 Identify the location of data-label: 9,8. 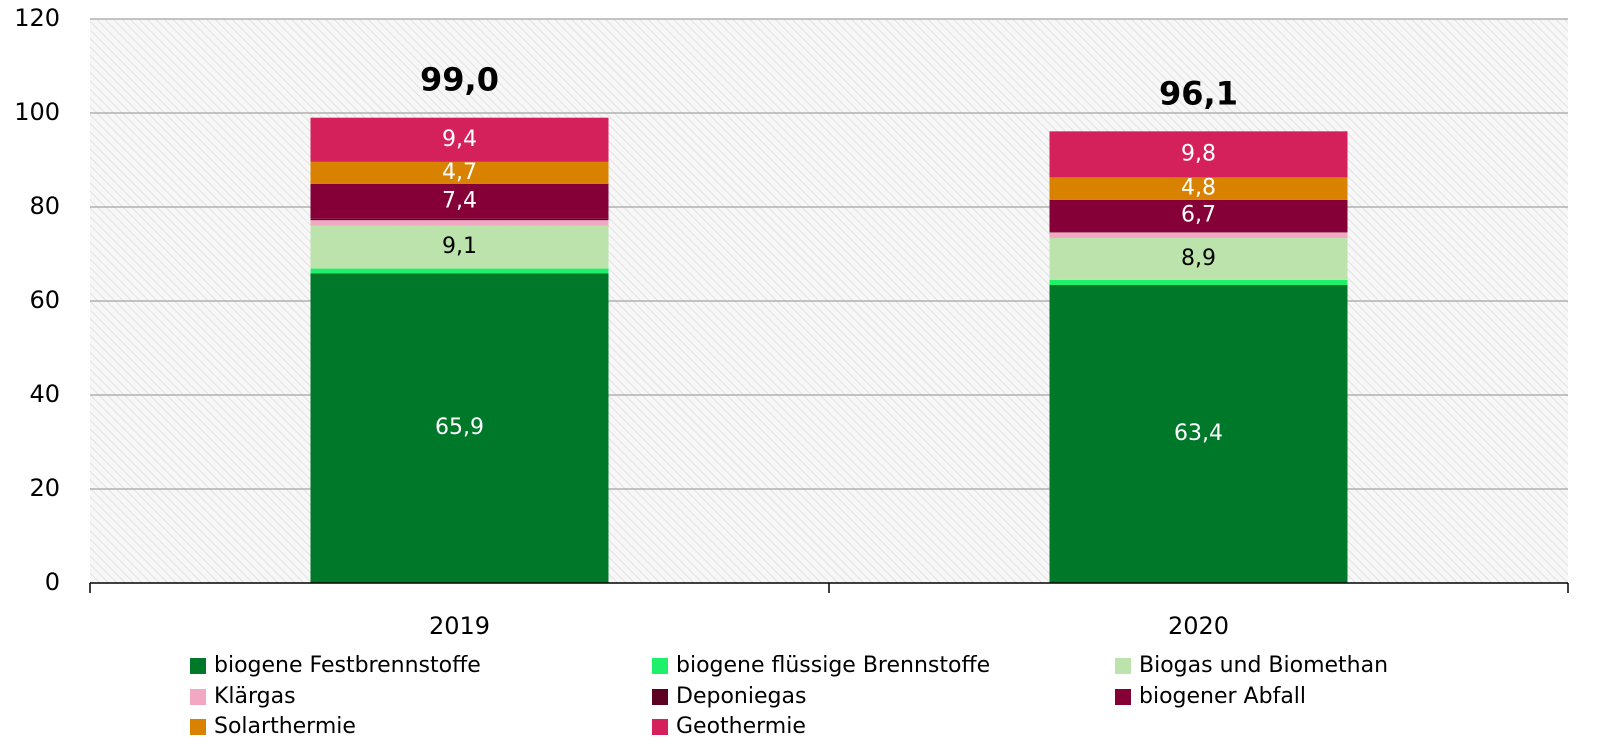
(1198, 153).